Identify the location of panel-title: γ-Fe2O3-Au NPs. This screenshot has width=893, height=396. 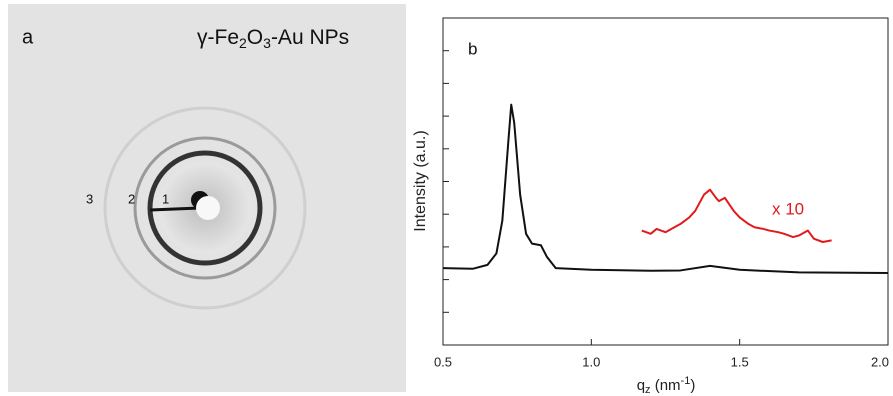
(273, 38).